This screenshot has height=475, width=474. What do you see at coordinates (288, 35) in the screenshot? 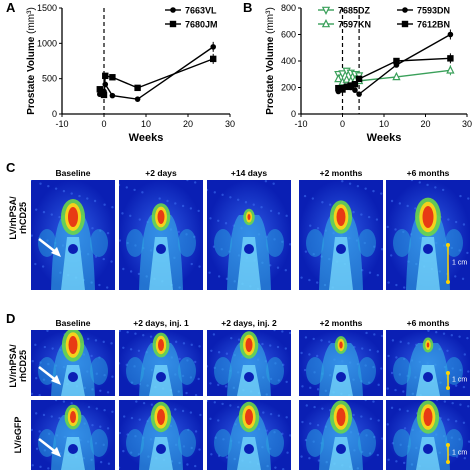
I see `y-tick-label: 600` at bounding box center [288, 35].